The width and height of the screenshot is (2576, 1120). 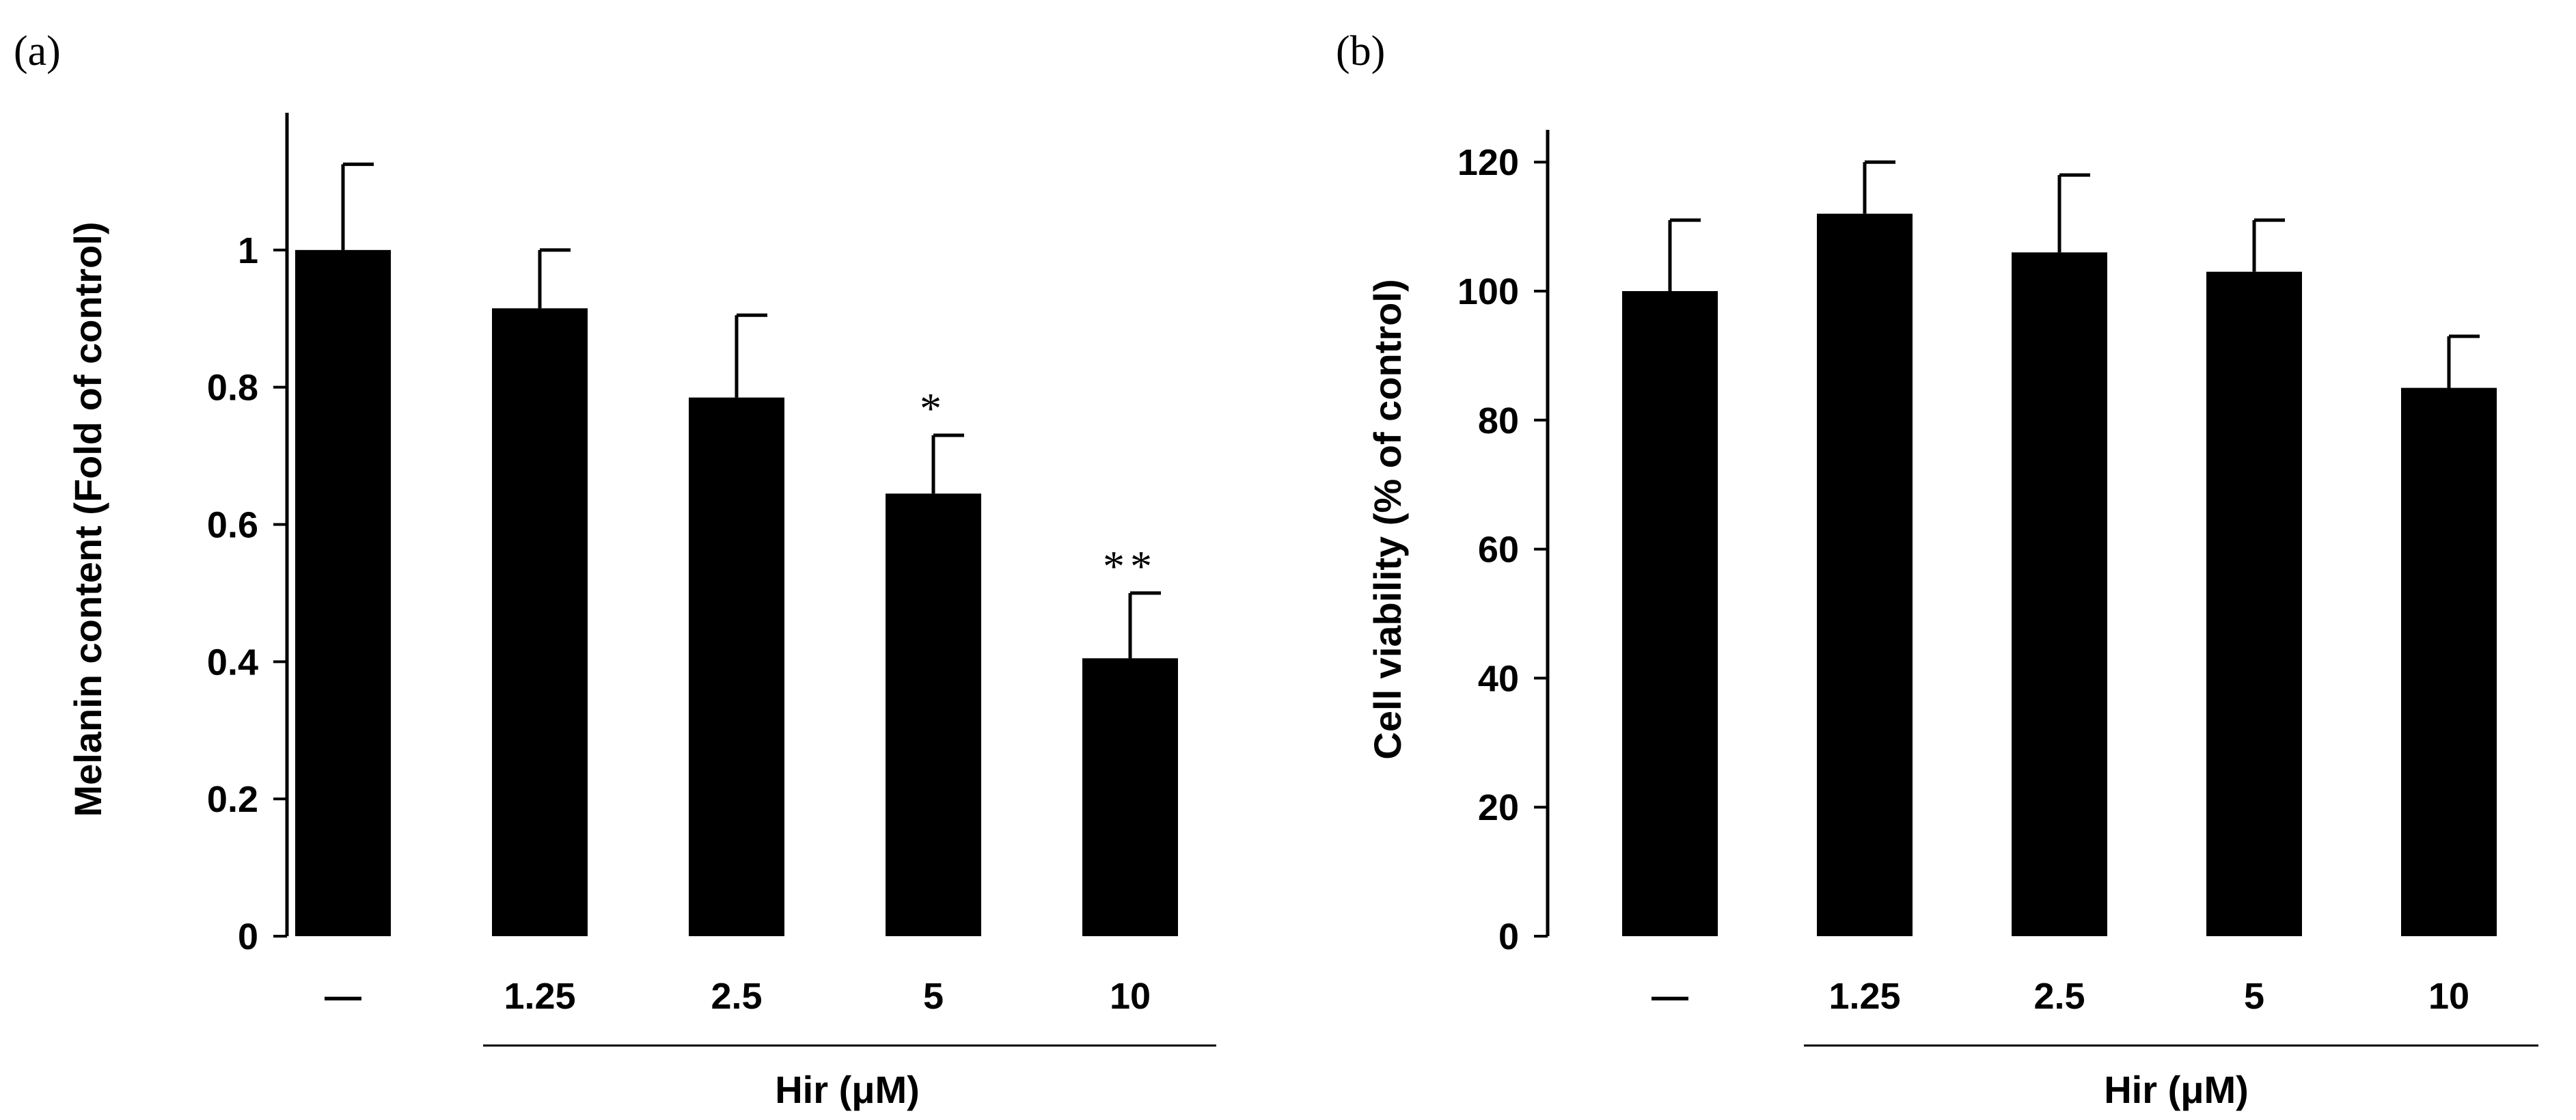 What do you see at coordinates (1488, 291) in the screenshot?
I see `y-tick-label: 100` at bounding box center [1488, 291].